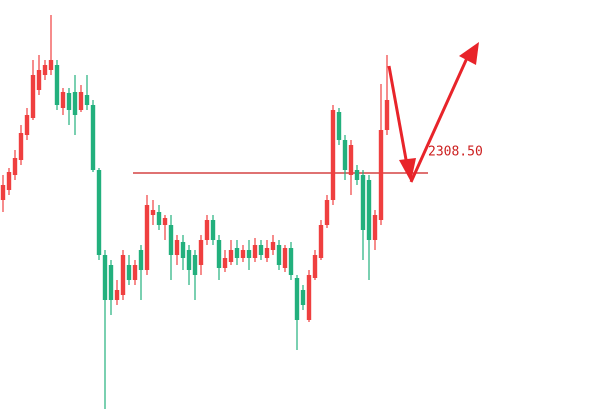  Describe the element at coordinates (398, 115) in the screenshot. I see `arrow-down-shaft` at that location.